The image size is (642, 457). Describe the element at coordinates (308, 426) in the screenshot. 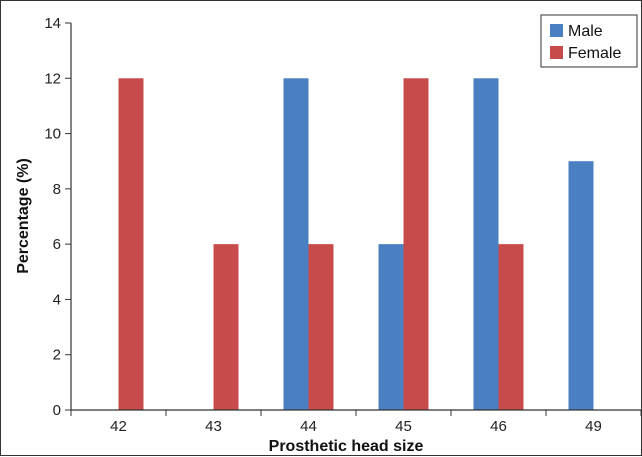

I see `x-tick-label: 44` at that location.